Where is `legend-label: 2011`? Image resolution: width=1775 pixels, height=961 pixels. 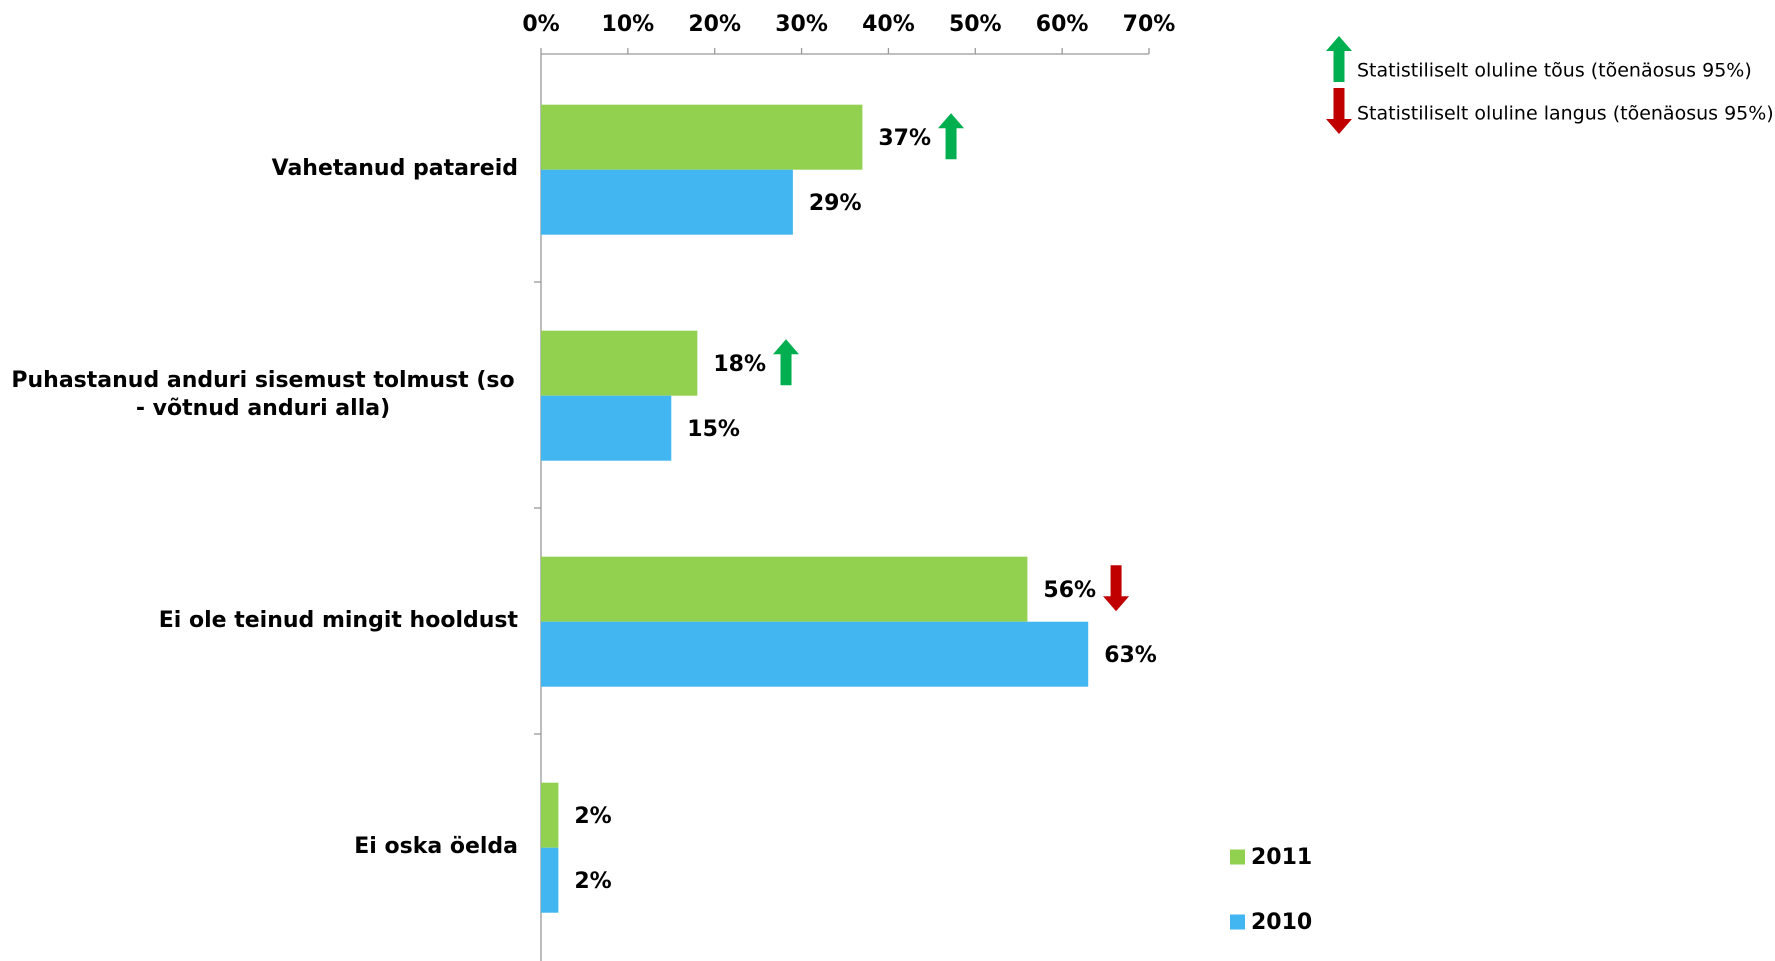 legend-label: 2011 is located at coordinates (1281, 857).